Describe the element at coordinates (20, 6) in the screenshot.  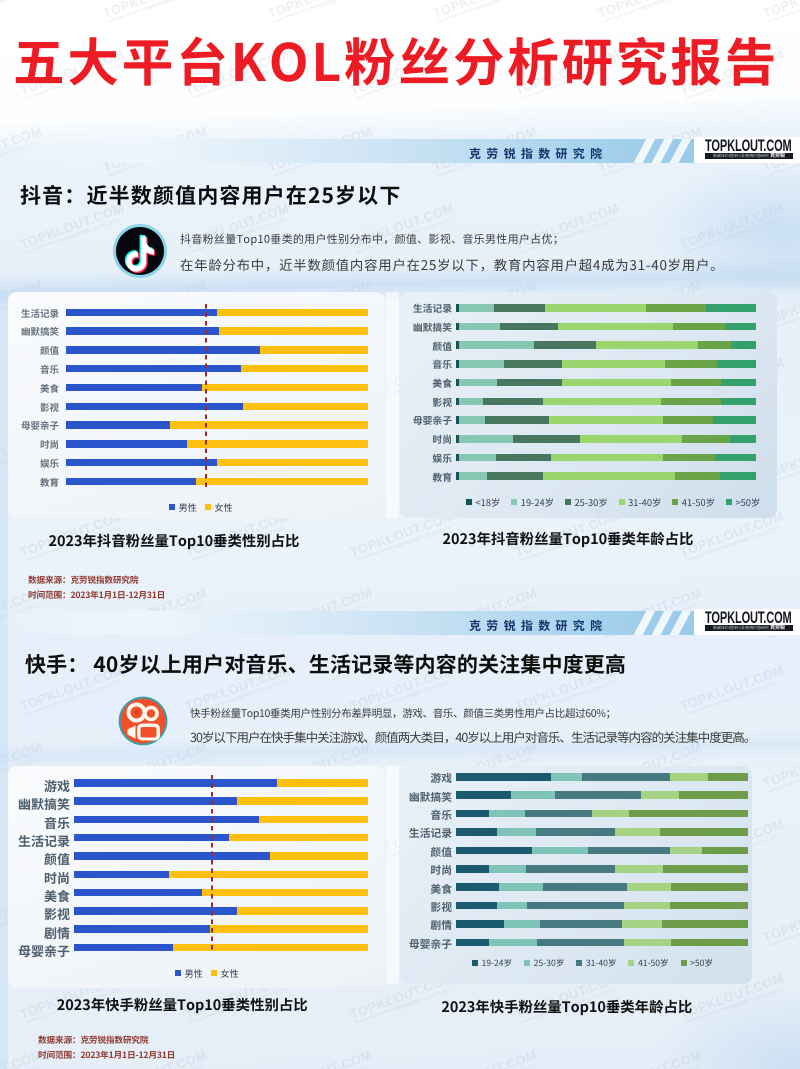
I see `svg-text: 新媒体价值排行及营销价值研究` at that location.